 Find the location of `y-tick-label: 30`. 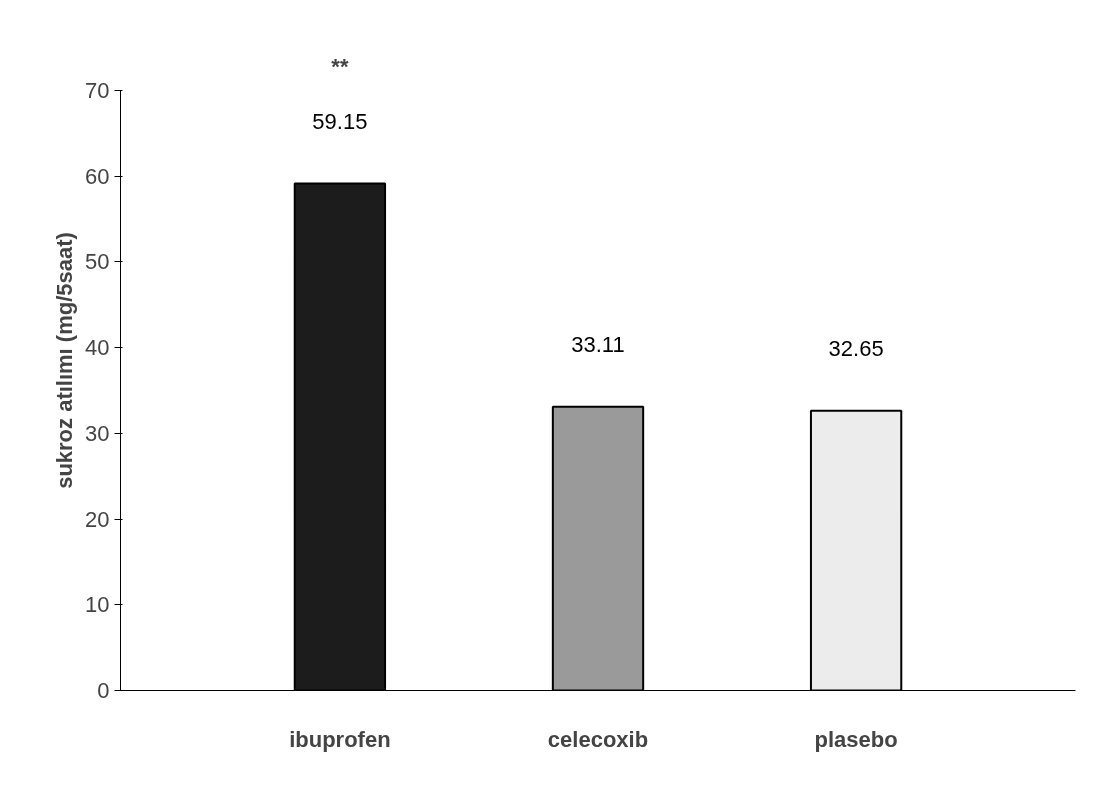

y-tick-label: 30 is located at coordinates (97, 433).